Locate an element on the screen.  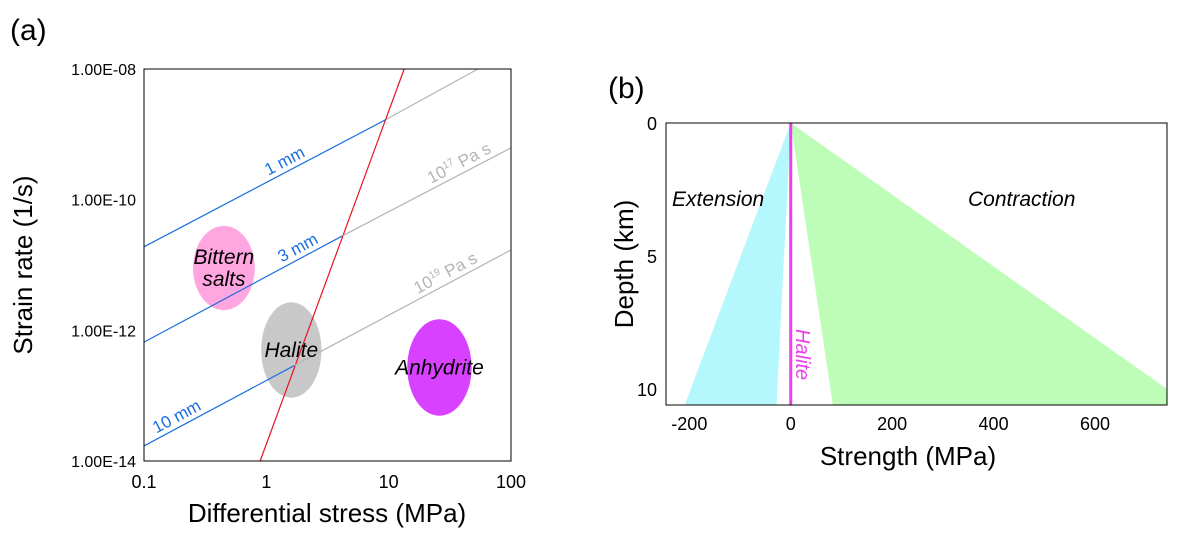
panel-b-y-axis-label: Depth (km) is located at coordinates (624, 264).